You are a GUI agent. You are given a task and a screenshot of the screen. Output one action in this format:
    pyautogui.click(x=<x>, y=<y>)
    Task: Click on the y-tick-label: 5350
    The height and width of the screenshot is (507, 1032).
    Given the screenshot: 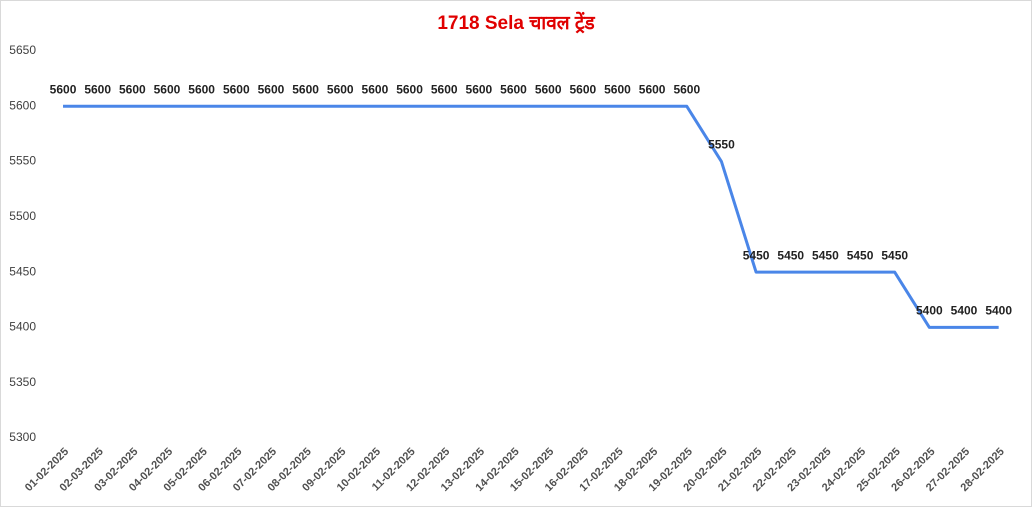 What is the action you would take?
    pyautogui.click(x=22, y=382)
    